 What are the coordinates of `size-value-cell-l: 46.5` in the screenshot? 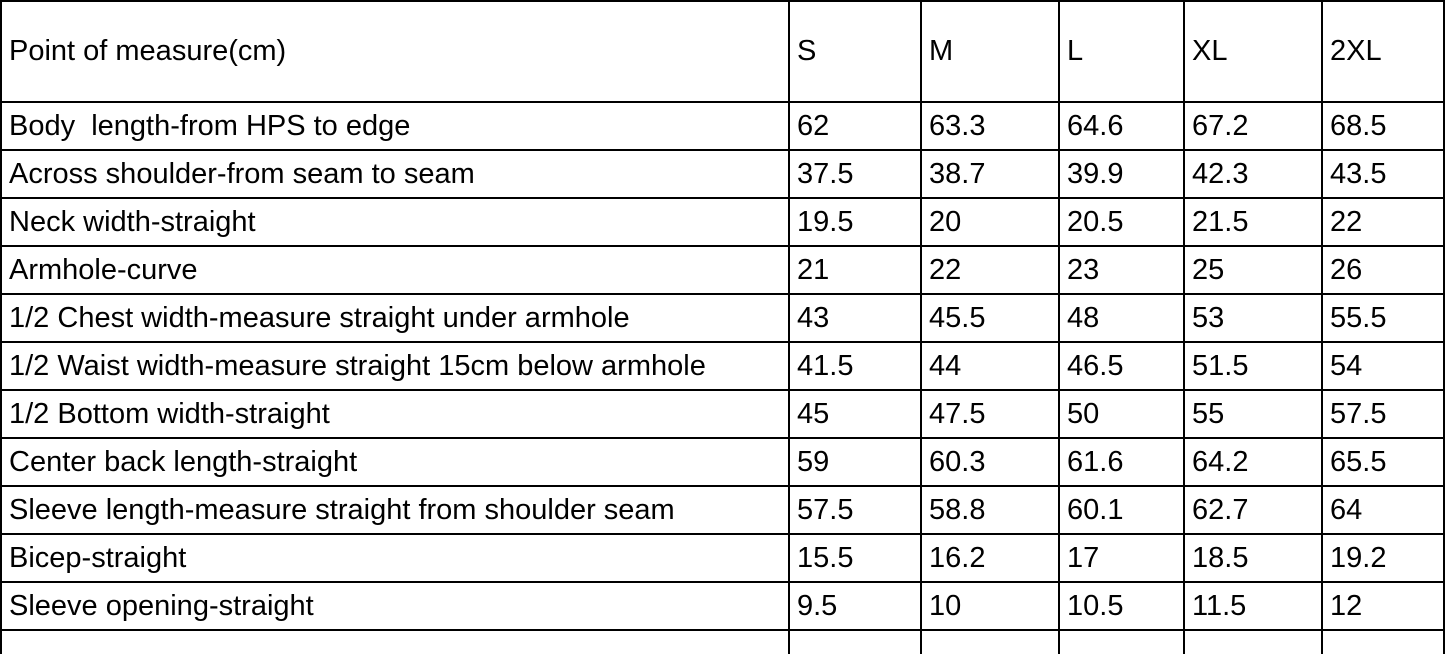 It's located at (1121, 366).